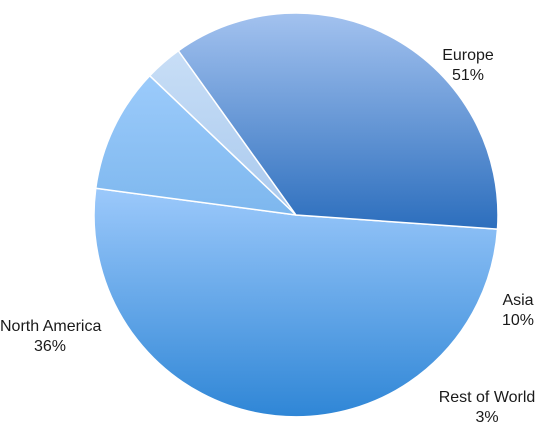 The image size is (543, 428). What do you see at coordinates (196, 145) in the screenshot?
I see `pie-slice-asia` at bounding box center [196, 145].